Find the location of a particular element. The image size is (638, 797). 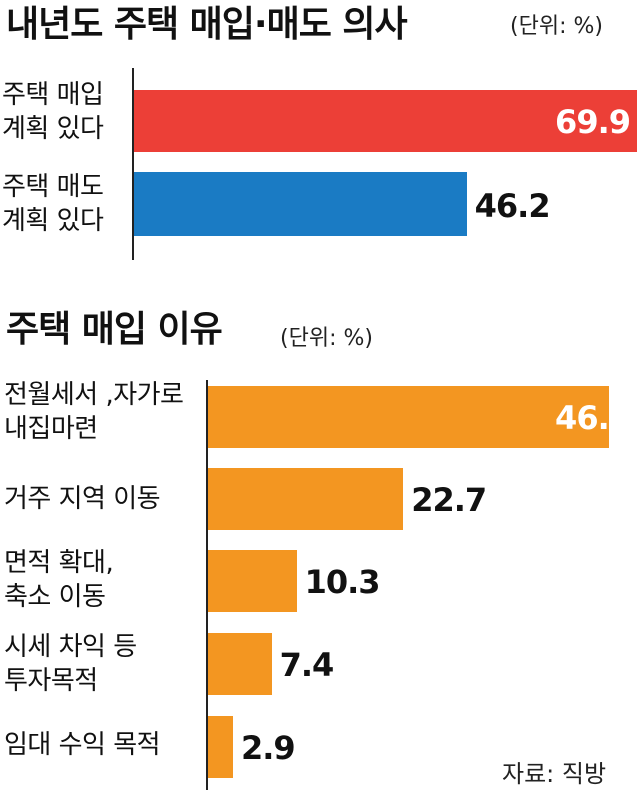

chart1-title: 내년도 주택 매입·매도 의사 is located at coordinates (207, 24).